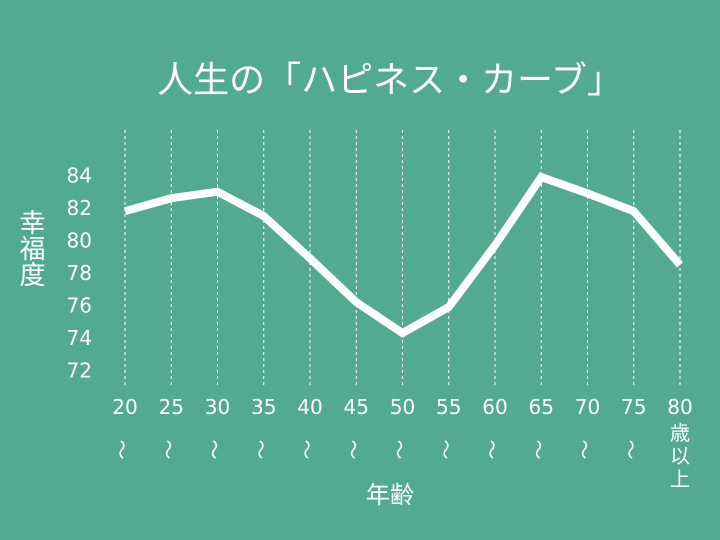 Image resolution: width=720 pixels, height=540 pixels. I want to click on x-tick-label: 55 〜, so click(448, 427).